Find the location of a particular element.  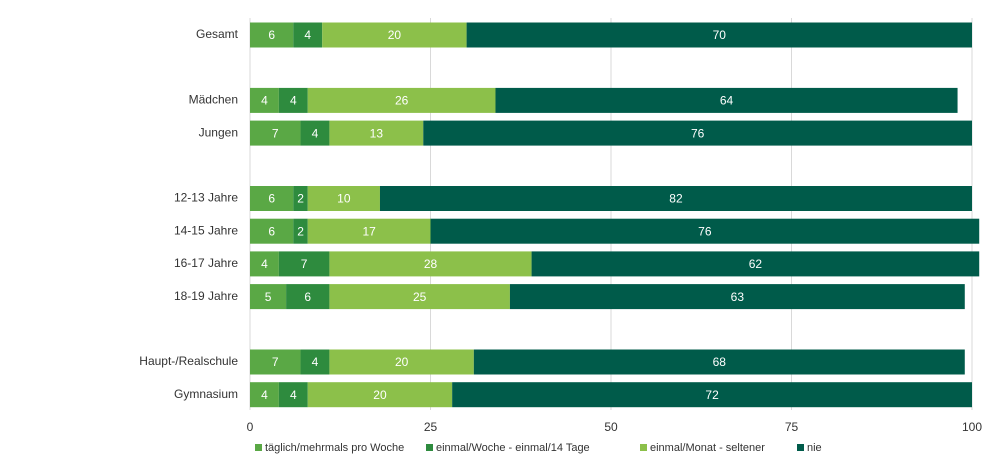

data-label: 28 is located at coordinates (431, 264).